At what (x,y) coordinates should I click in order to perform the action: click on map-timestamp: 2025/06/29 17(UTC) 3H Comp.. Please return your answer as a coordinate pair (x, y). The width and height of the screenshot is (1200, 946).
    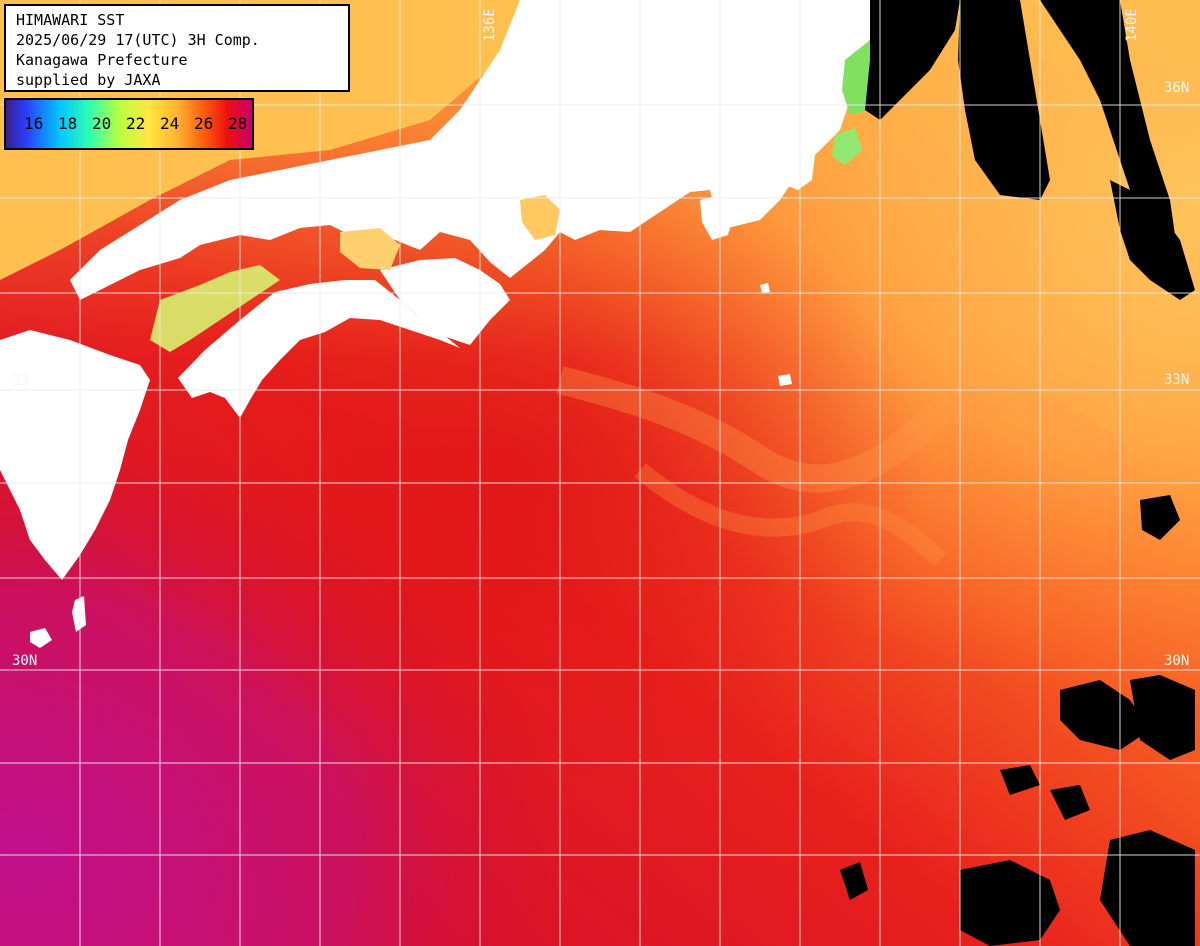
    Looking at the image, I should click on (138, 40).